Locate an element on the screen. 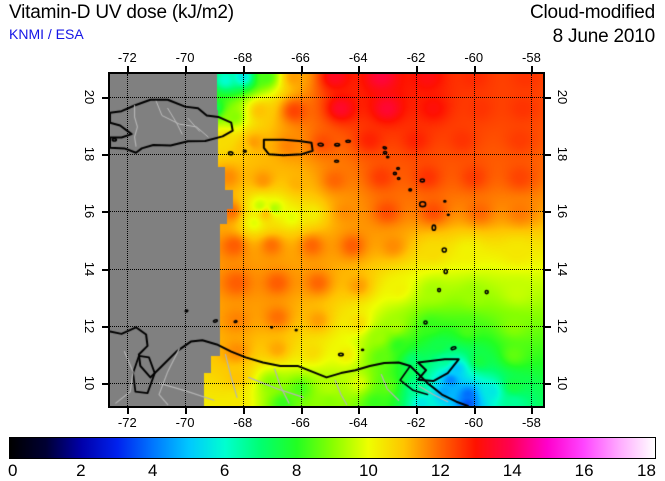 The image size is (665, 481). x-tick-label-top--68: -68 is located at coordinates (243, 57).